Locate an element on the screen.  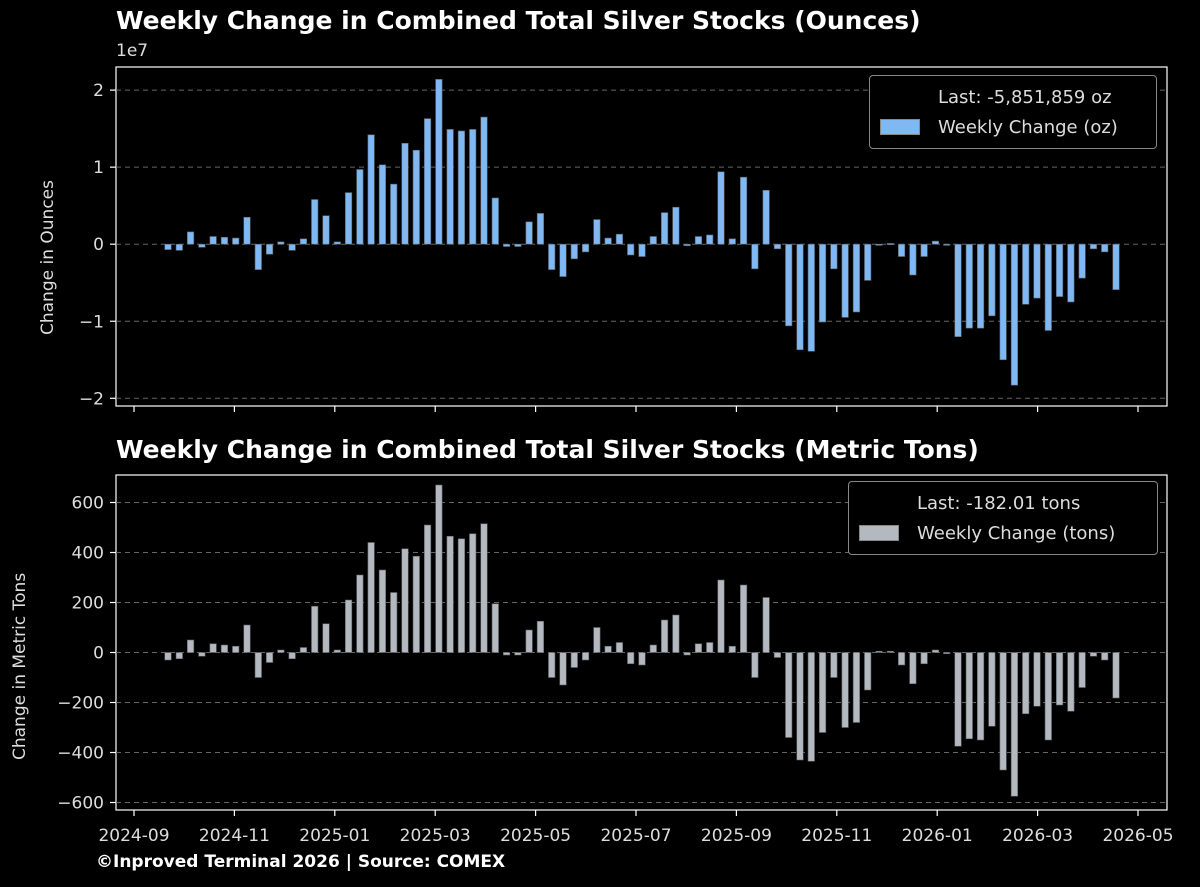
ounces-legend-last: Last: -5,851,859 oz is located at coordinates (1025, 97).